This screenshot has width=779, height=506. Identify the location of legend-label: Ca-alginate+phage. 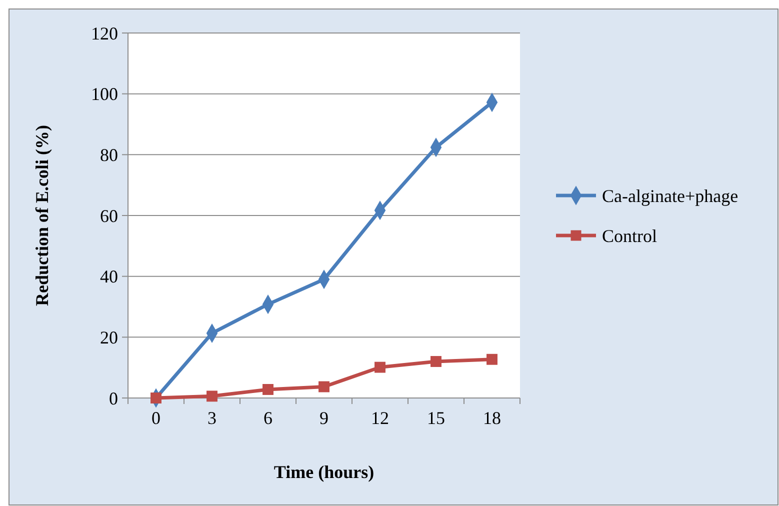
(670, 196).